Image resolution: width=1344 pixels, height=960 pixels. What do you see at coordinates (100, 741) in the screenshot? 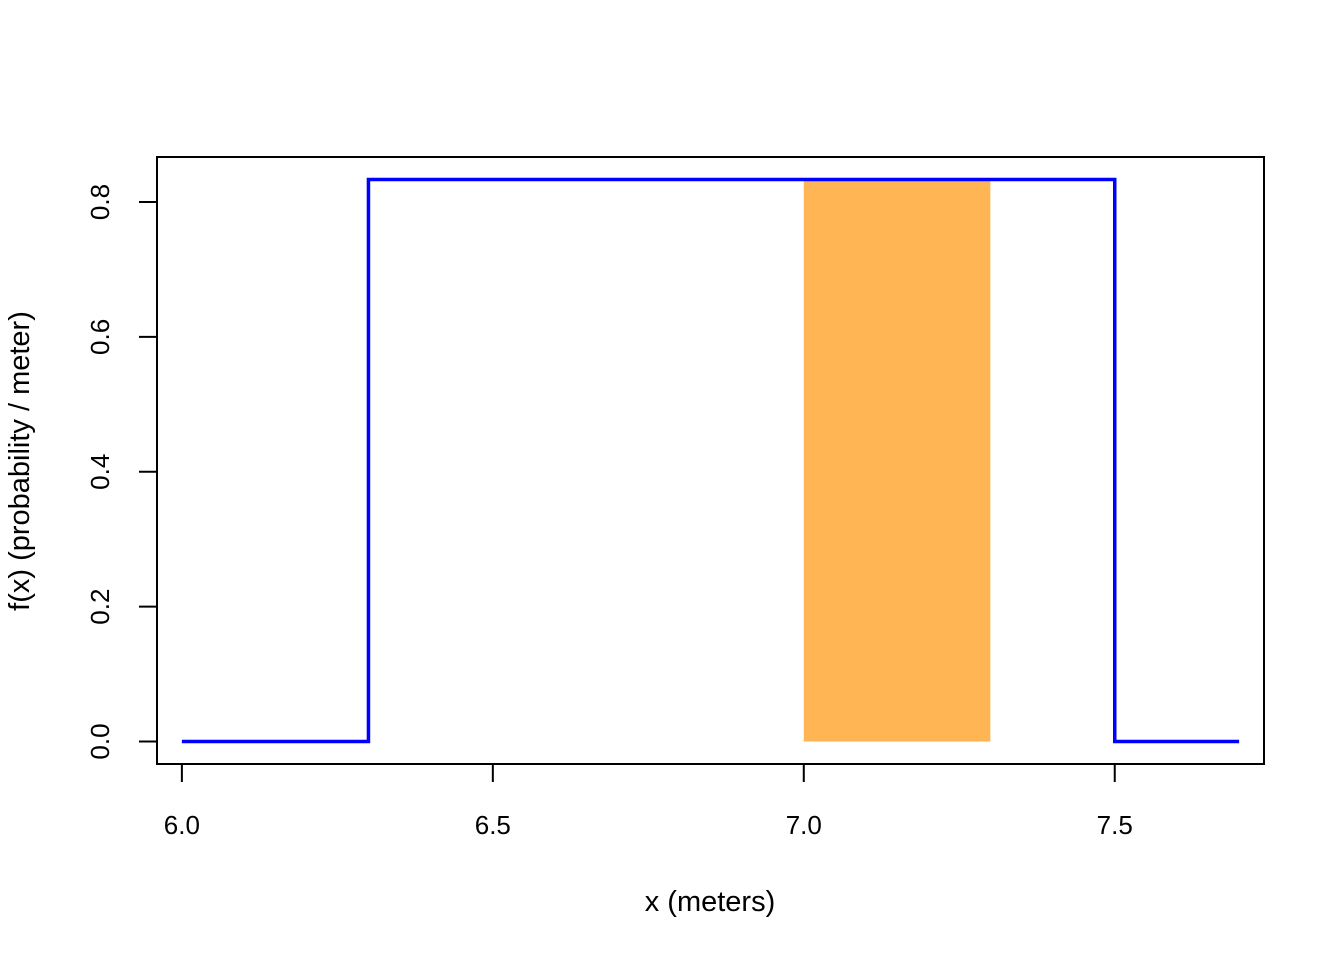
I see `y-tick-label: 0.0` at bounding box center [100, 741].